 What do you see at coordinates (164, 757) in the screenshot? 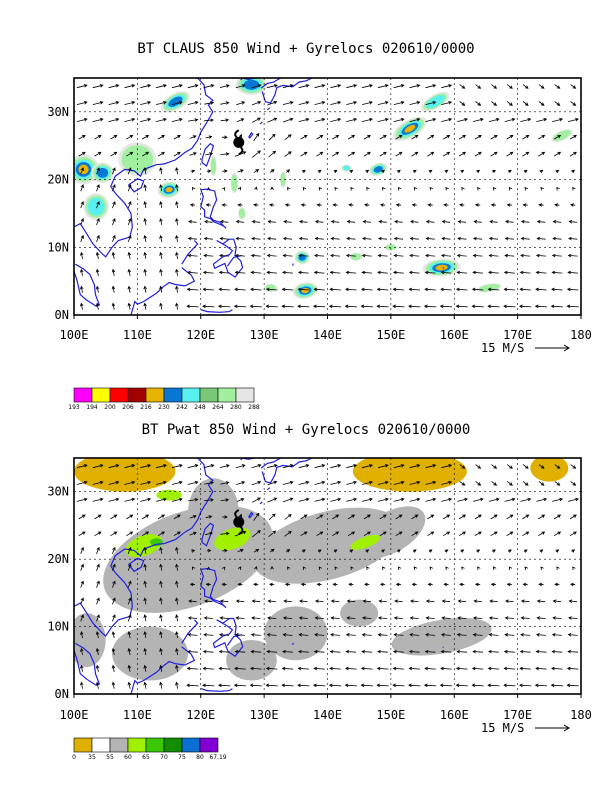
I see `colorbar-label: 70` at bounding box center [164, 757].